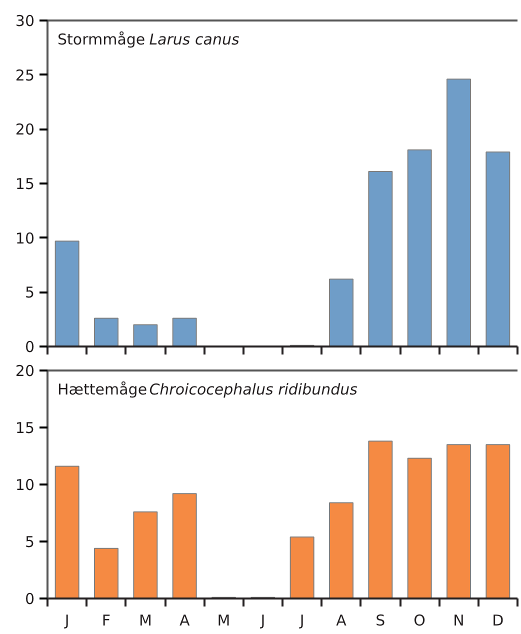  What do you see at coordinates (102, 39) in the screenshot?
I see `text: Stormmåge` at bounding box center [102, 39].